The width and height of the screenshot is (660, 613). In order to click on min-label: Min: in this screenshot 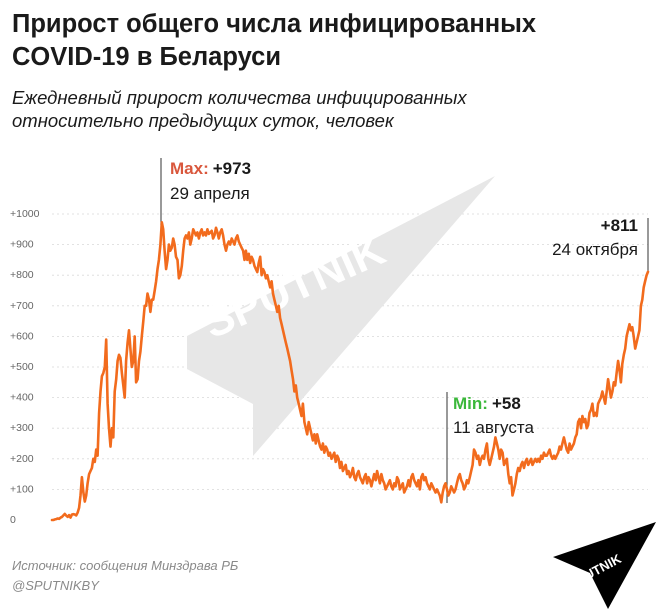, I will do `click(470, 403)`.